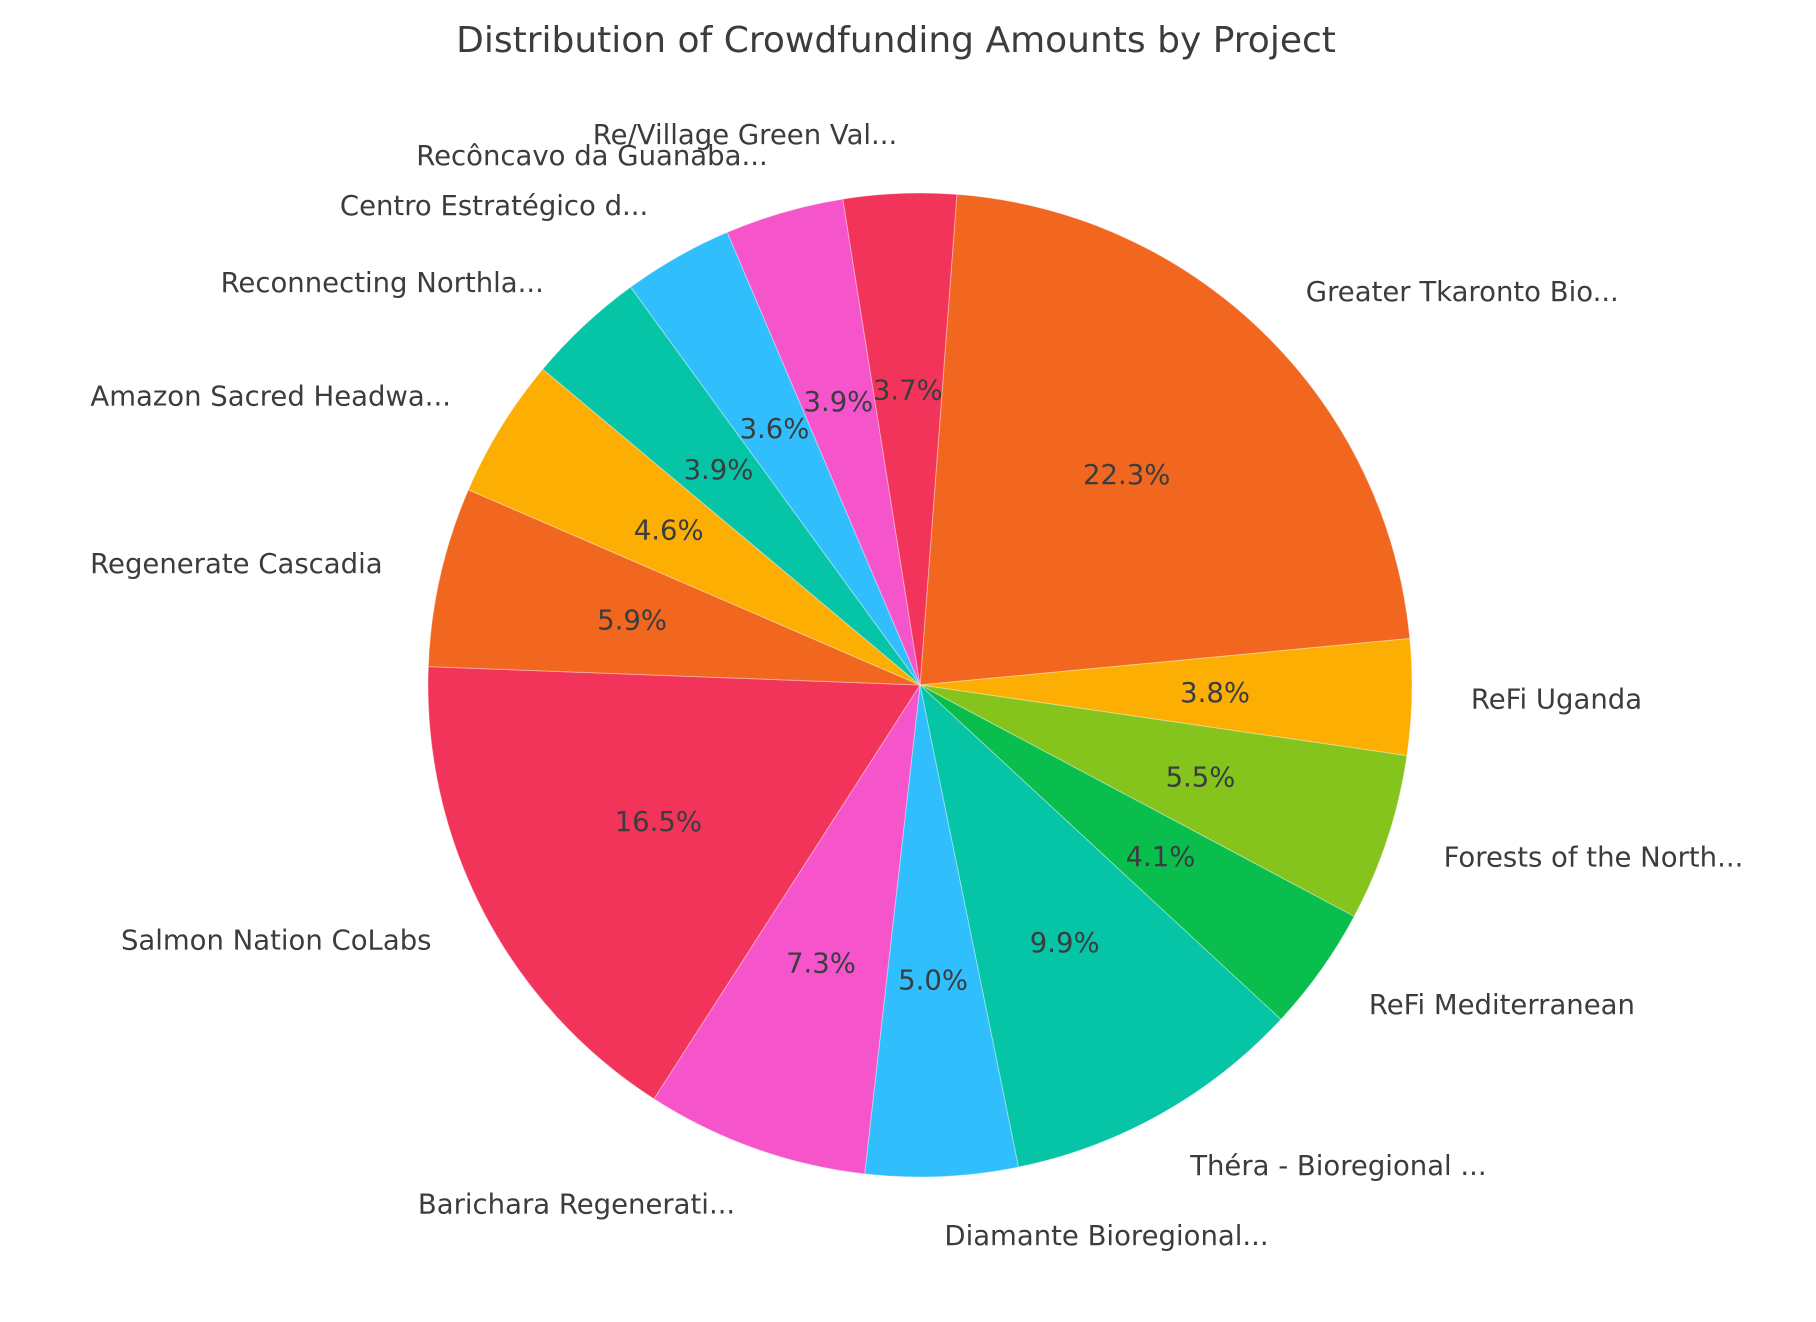  I want to click on slice-percent-3: 4.1%, so click(1161, 857).